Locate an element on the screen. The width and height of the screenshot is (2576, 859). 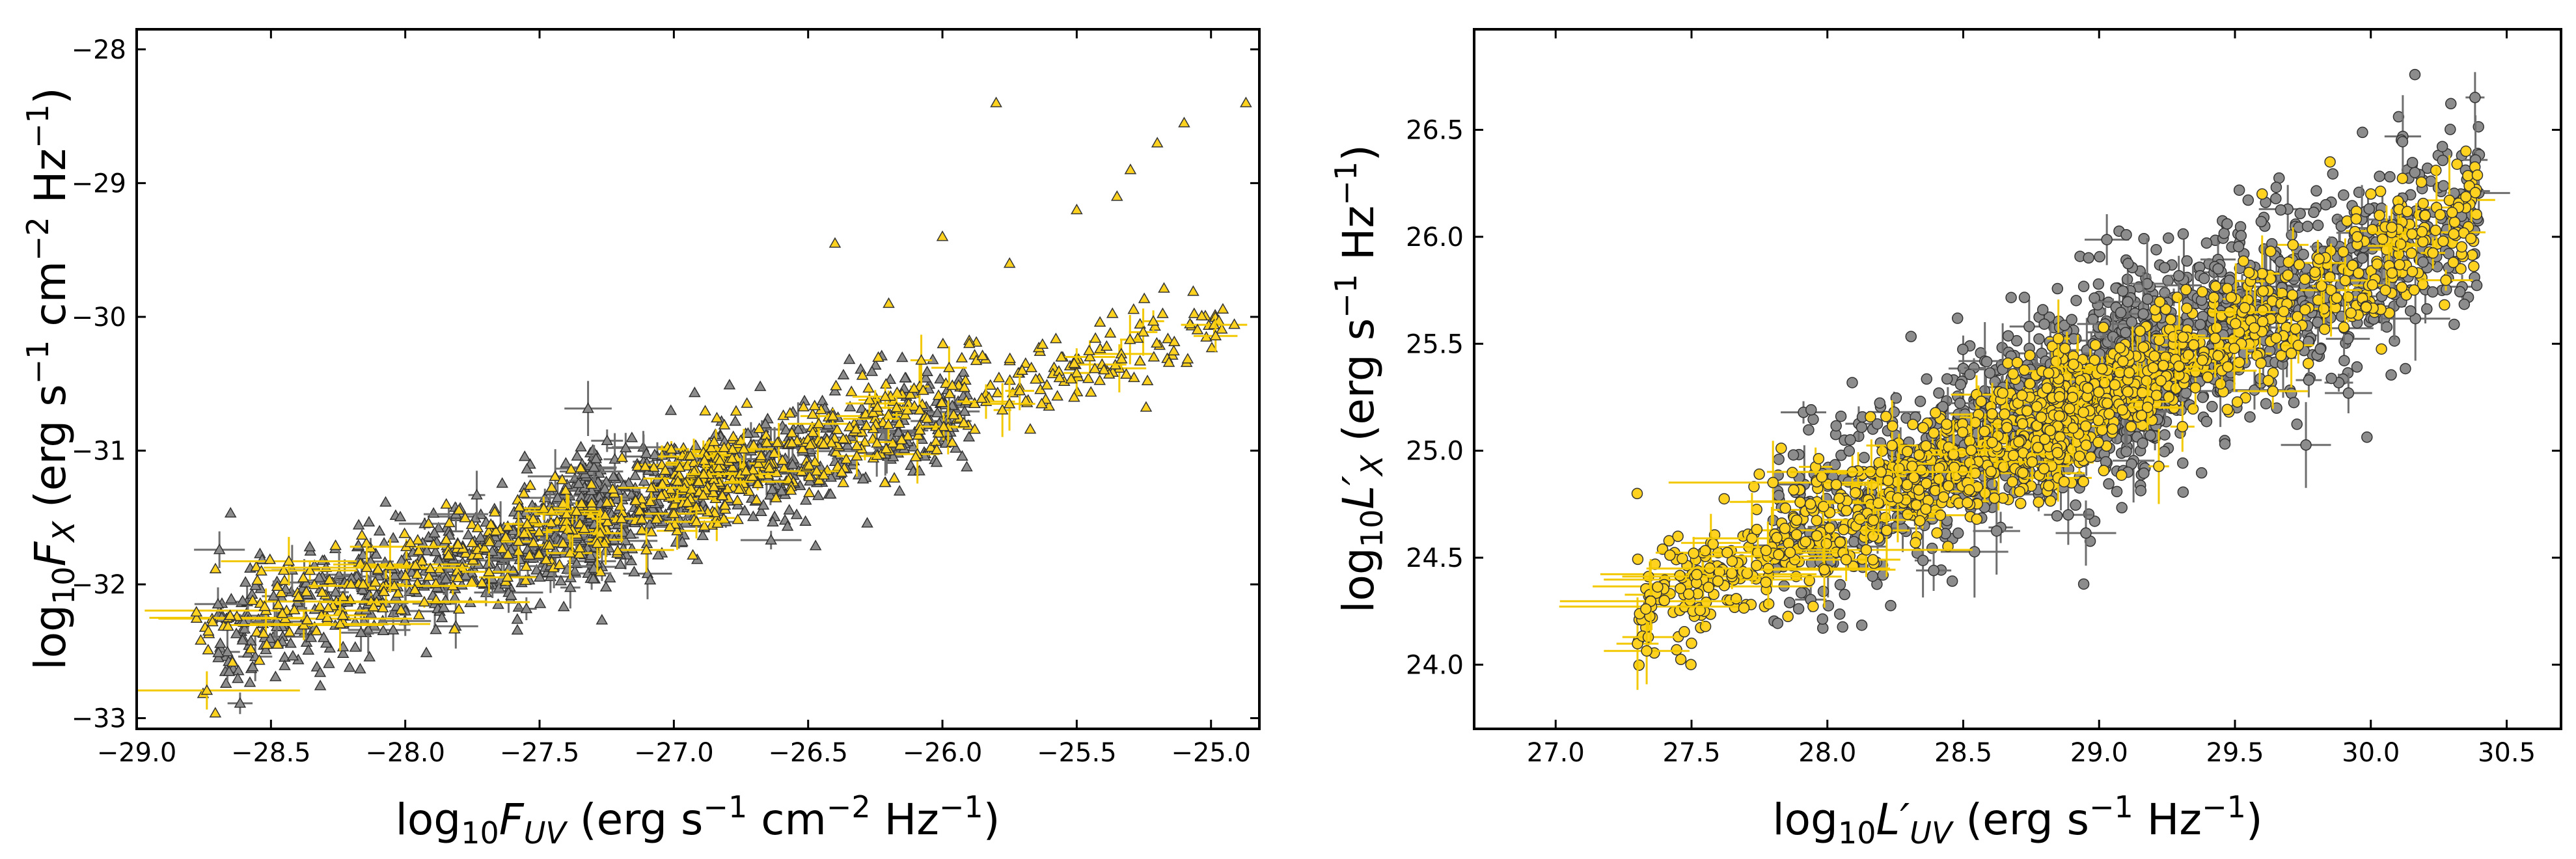
x-tick-label: −28.0 is located at coordinates (405, 753).